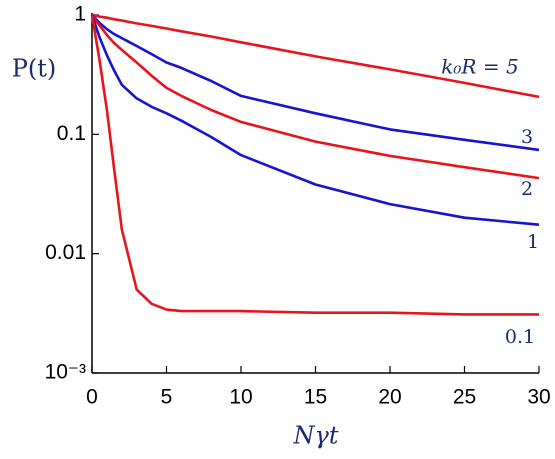  What do you see at coordinates (65, 252) in the screenshot?
I see `y-tick-label: 0.01` at bounding box center [65, 252].